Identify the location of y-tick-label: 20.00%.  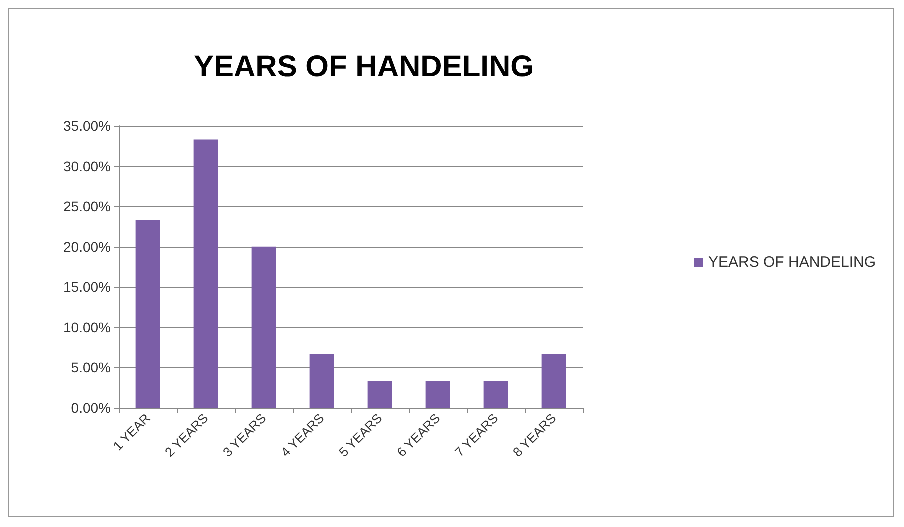
(87, 246).